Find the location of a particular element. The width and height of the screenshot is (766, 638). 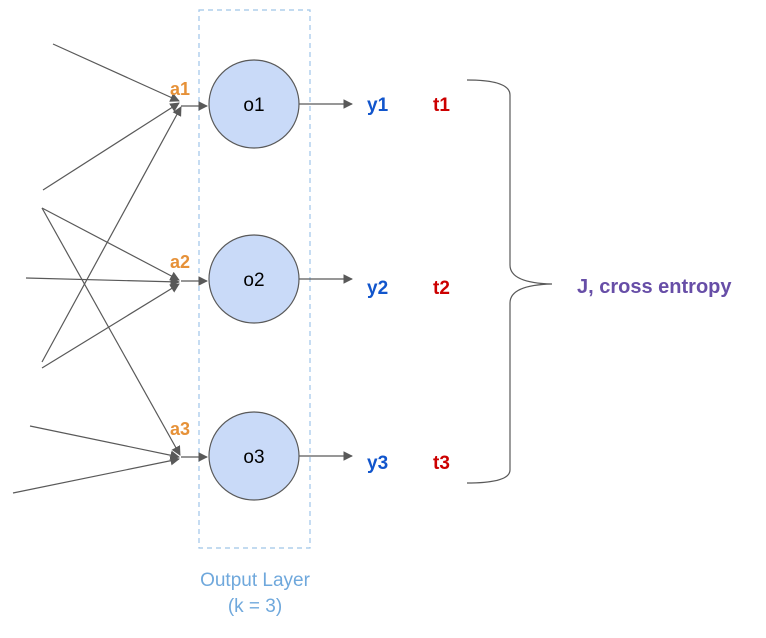

node-o3: o3 is located at coordinates (254, 456).